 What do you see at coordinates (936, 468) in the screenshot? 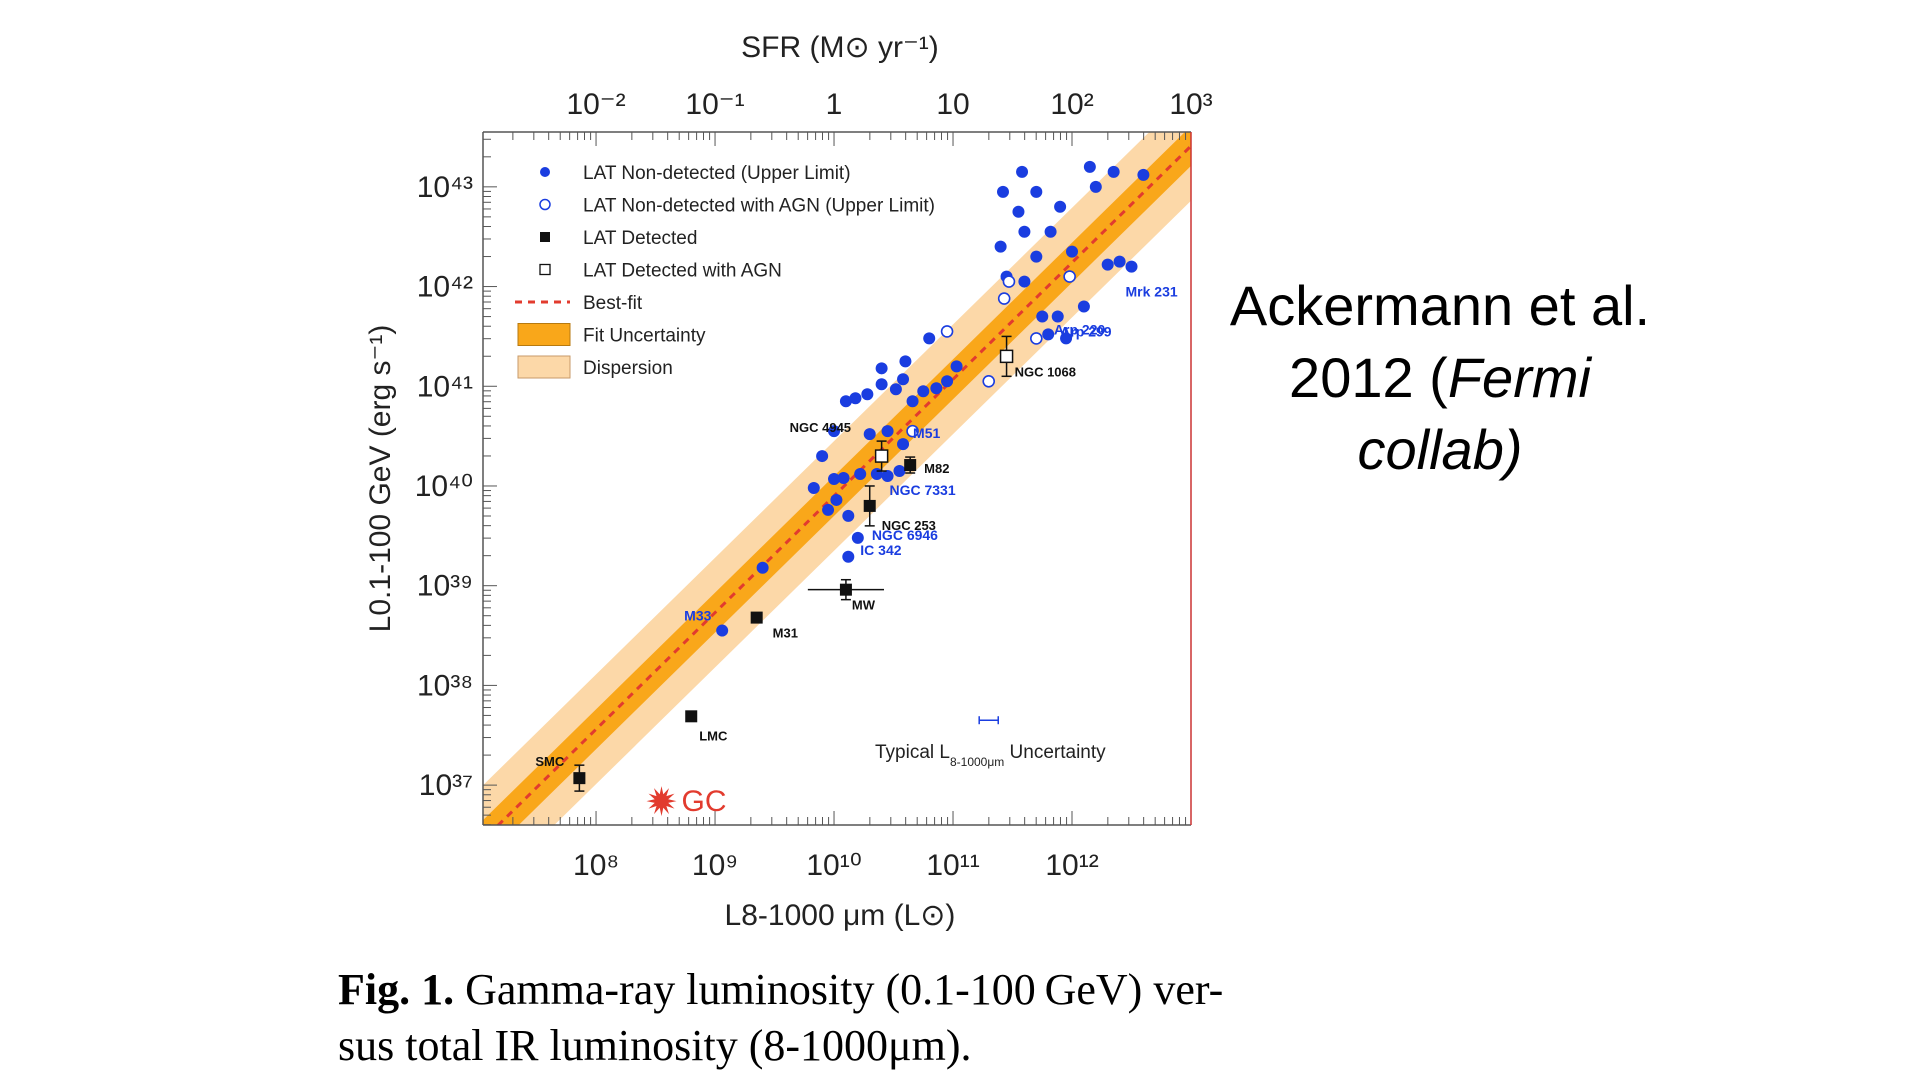
I see `point-label: M82` at bounding box center [936, 468].